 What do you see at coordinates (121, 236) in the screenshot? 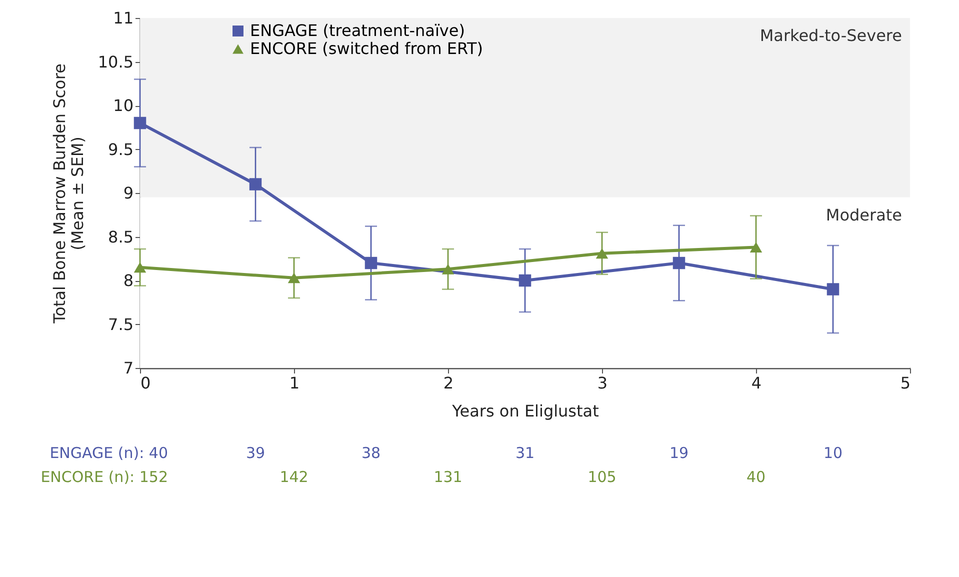
I see `y-tick-label: 8.5` at bounding box center [121, 236].